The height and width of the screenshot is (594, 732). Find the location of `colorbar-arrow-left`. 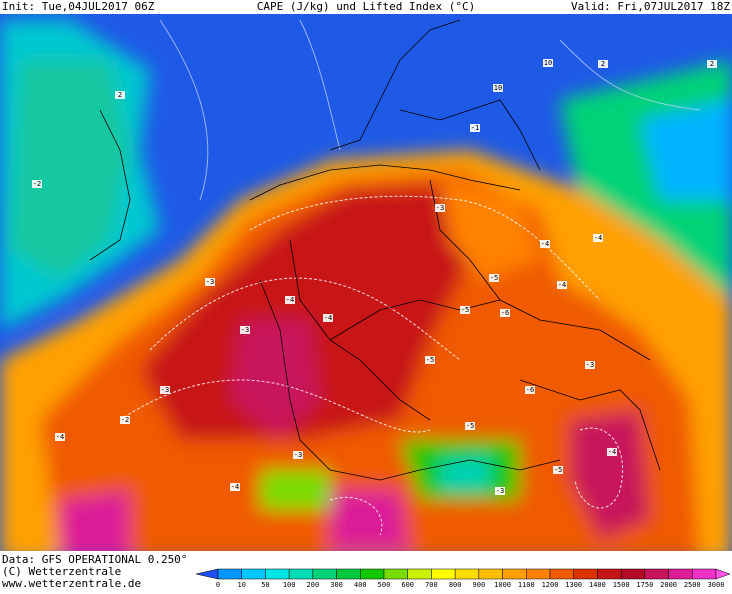

colorbar-arrow-left is located at coordinates (207, 574).